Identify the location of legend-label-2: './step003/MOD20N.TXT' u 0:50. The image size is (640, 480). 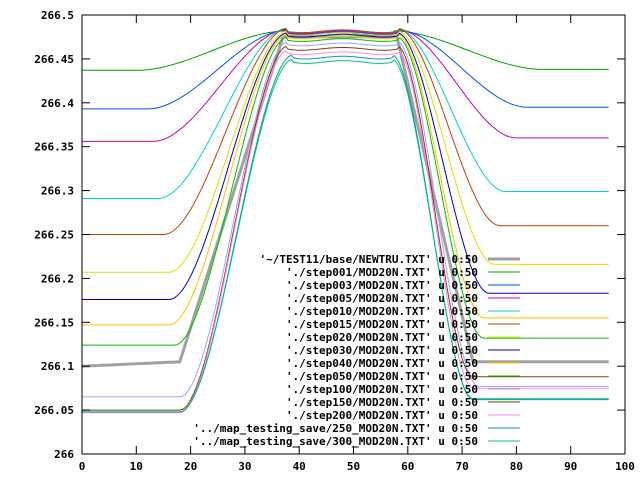
(382, 285).